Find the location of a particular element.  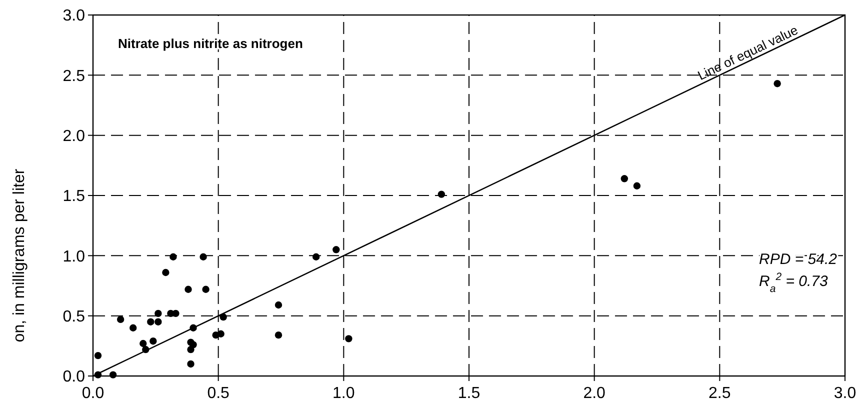

x-tick-label: 2.5 is located at coordinates (719, 393).